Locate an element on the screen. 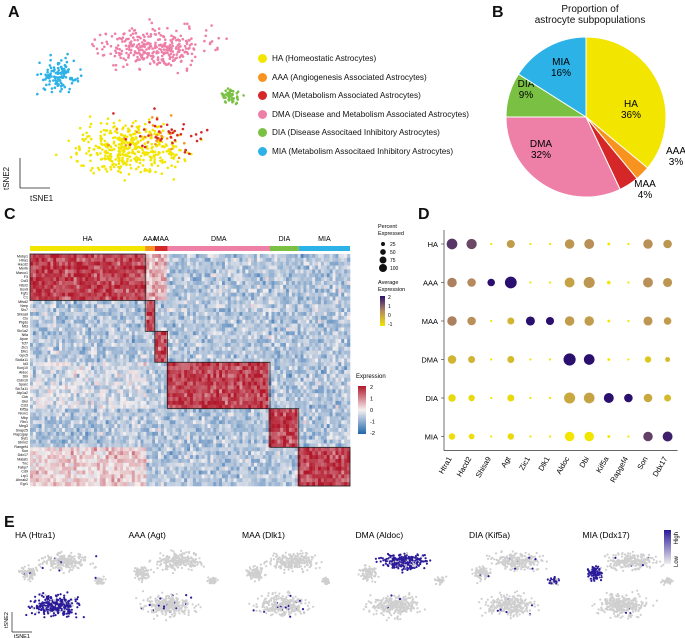 Image resolution: width=685 pixels, height=638 pixels. panel-a-tsne is located at coordinates (132, 103).